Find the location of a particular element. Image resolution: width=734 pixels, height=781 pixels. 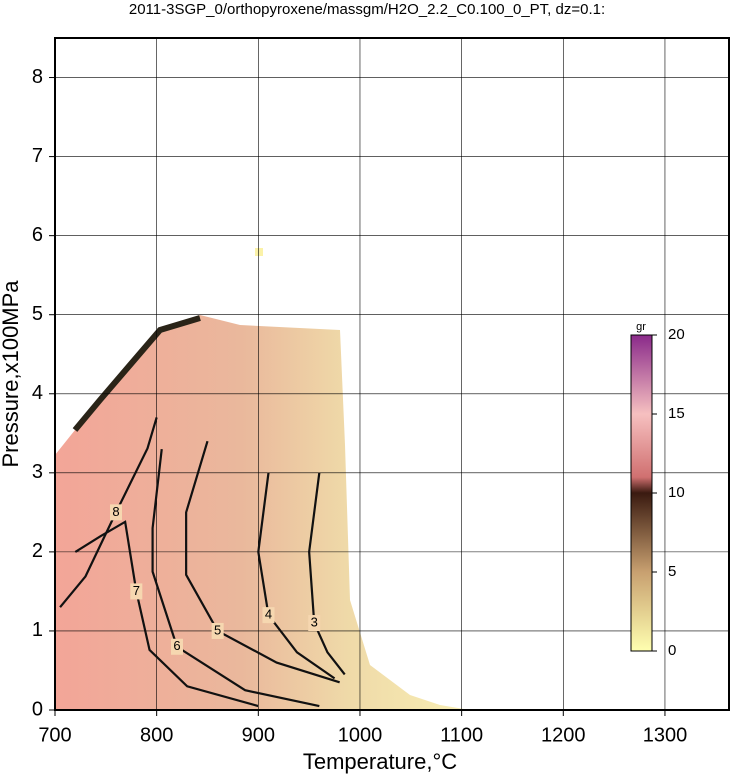

x-tick-label: 800 is located at coordinates (156, 735).